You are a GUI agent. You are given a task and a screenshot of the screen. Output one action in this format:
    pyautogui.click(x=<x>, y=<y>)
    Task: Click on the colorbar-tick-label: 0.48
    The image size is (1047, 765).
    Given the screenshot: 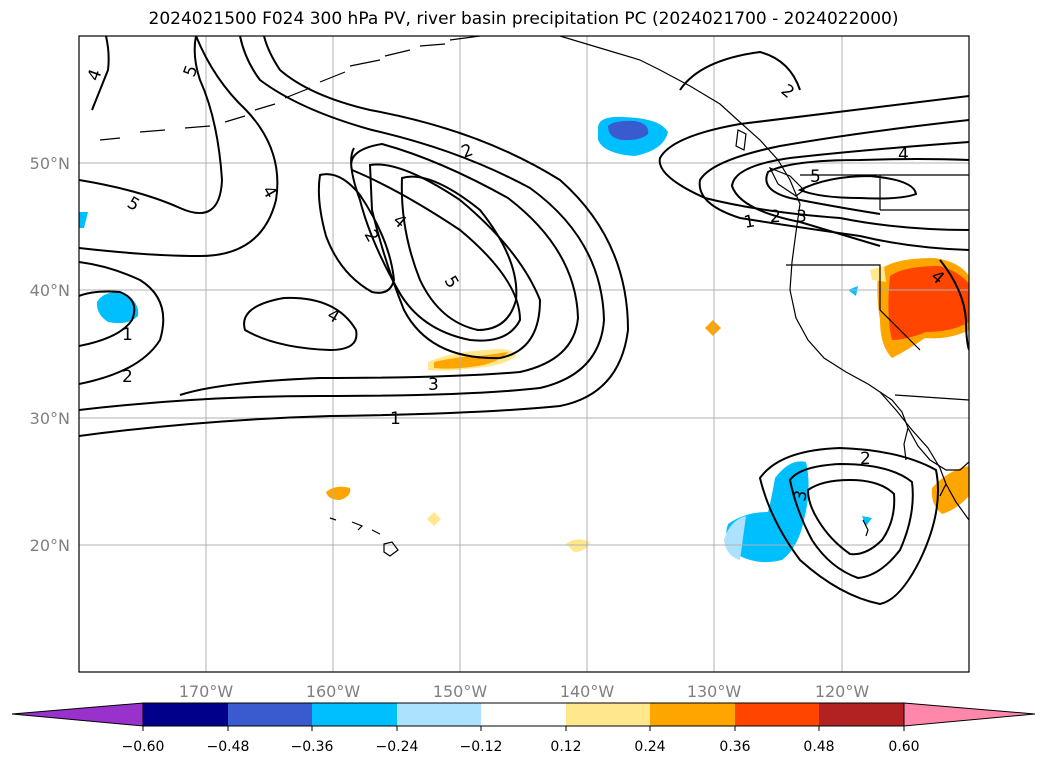 What is the action you would take?
    pyautogui.click(x=818, y=747)
    